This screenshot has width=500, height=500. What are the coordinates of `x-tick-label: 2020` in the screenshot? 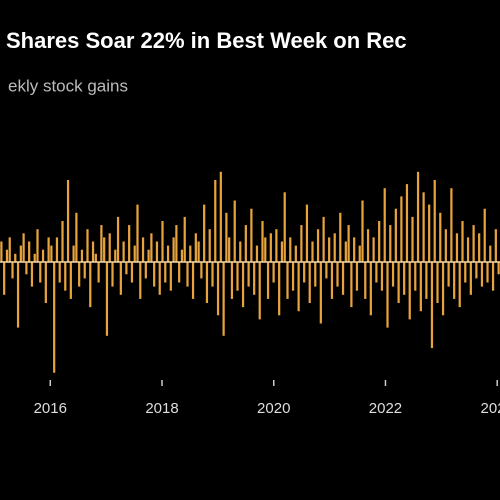 It's located at (273, 408).